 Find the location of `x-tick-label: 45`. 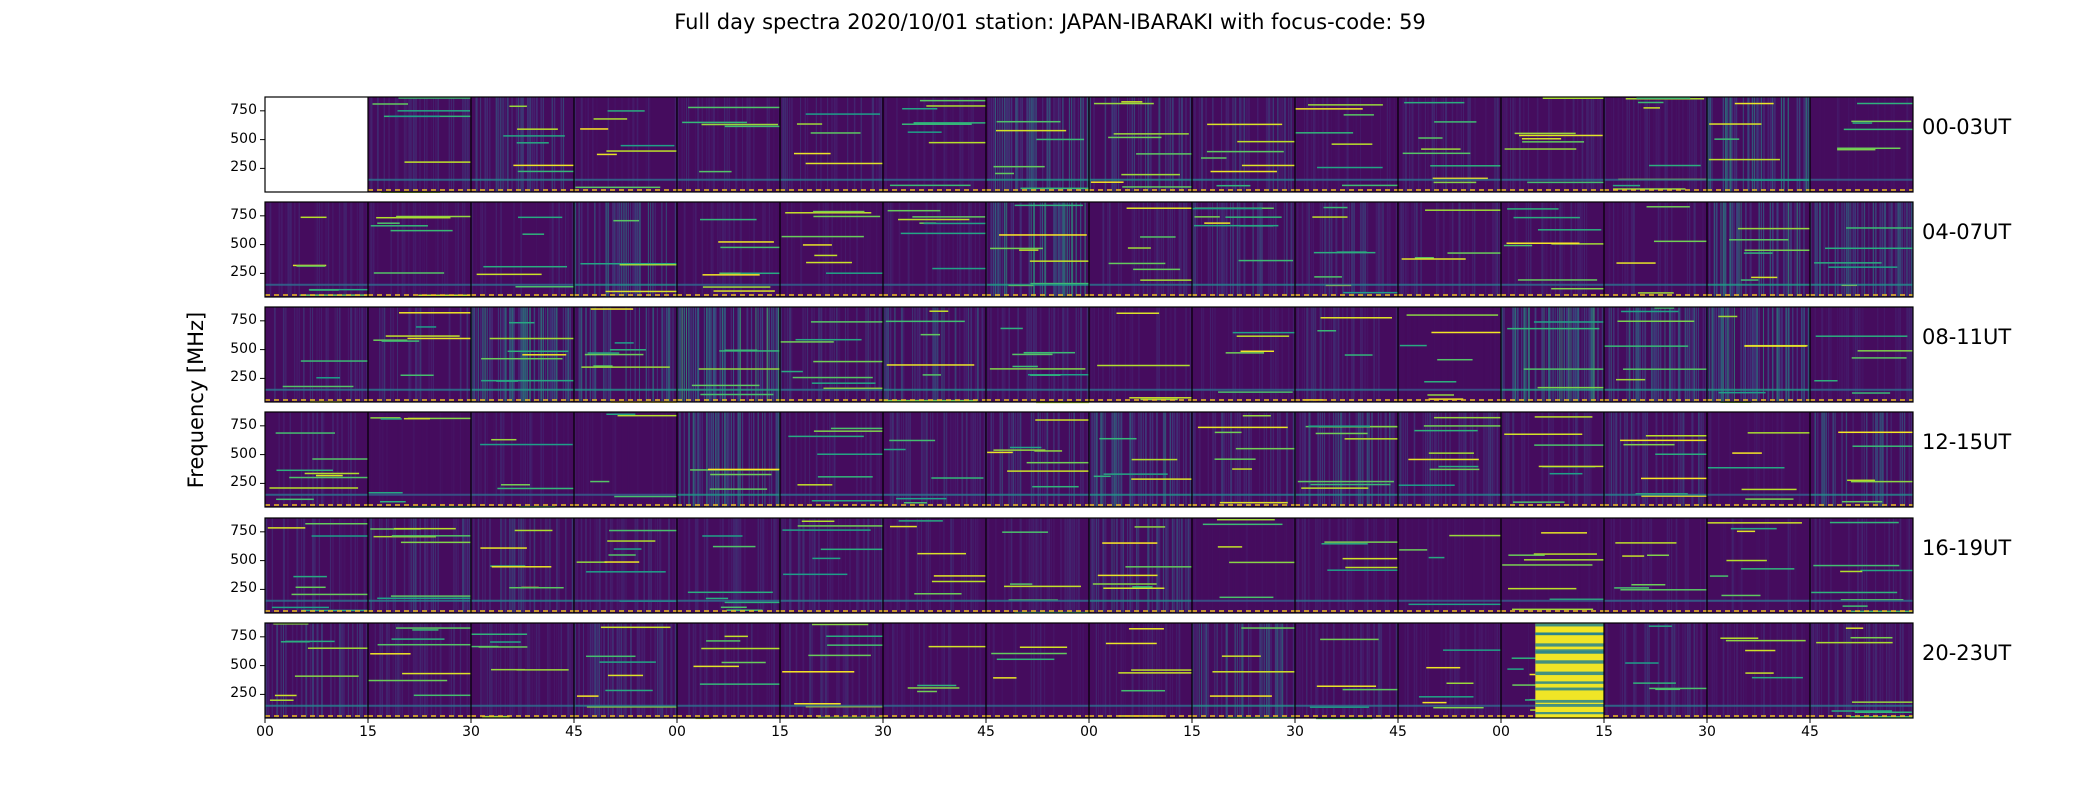

x-tick-label: 45 is located at coordinates (1810, 732).